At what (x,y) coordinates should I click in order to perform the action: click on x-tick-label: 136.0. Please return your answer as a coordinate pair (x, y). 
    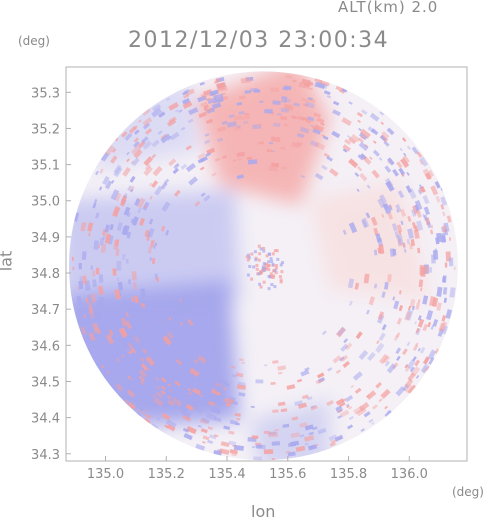
    Looking at the image, I should click on (409, 474).